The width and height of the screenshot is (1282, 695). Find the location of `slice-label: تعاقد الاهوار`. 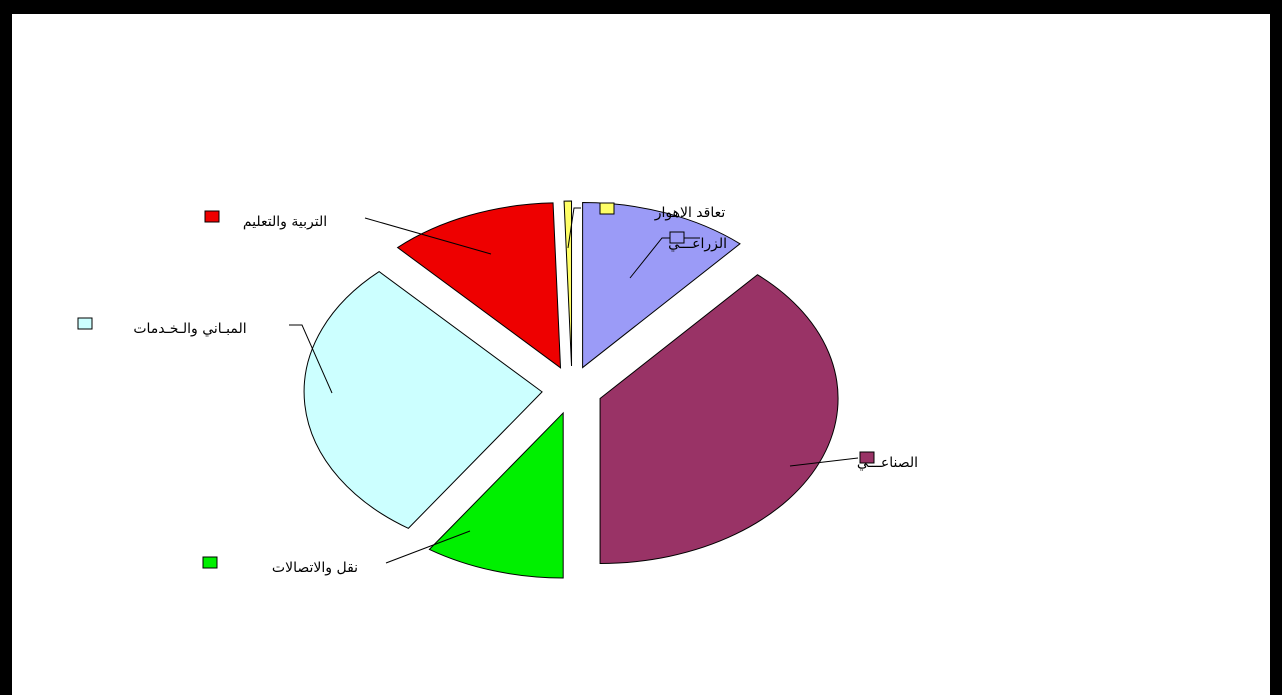

slice-label: تعاقد الاهوار is located at coordinates (646, 225).